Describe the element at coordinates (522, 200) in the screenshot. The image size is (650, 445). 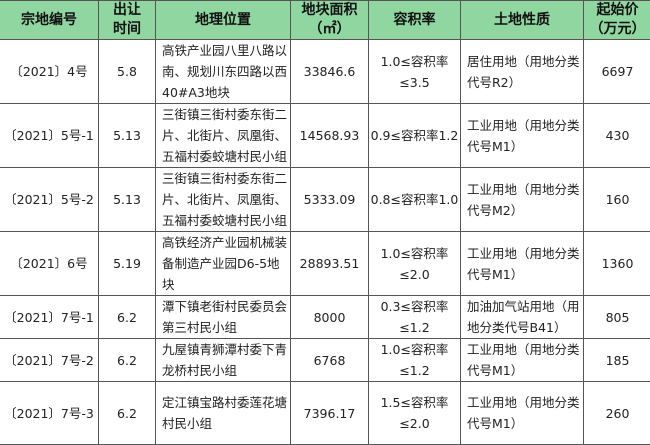
I see `cell-use: 工业用地（用地分类代号M2）` at that location.